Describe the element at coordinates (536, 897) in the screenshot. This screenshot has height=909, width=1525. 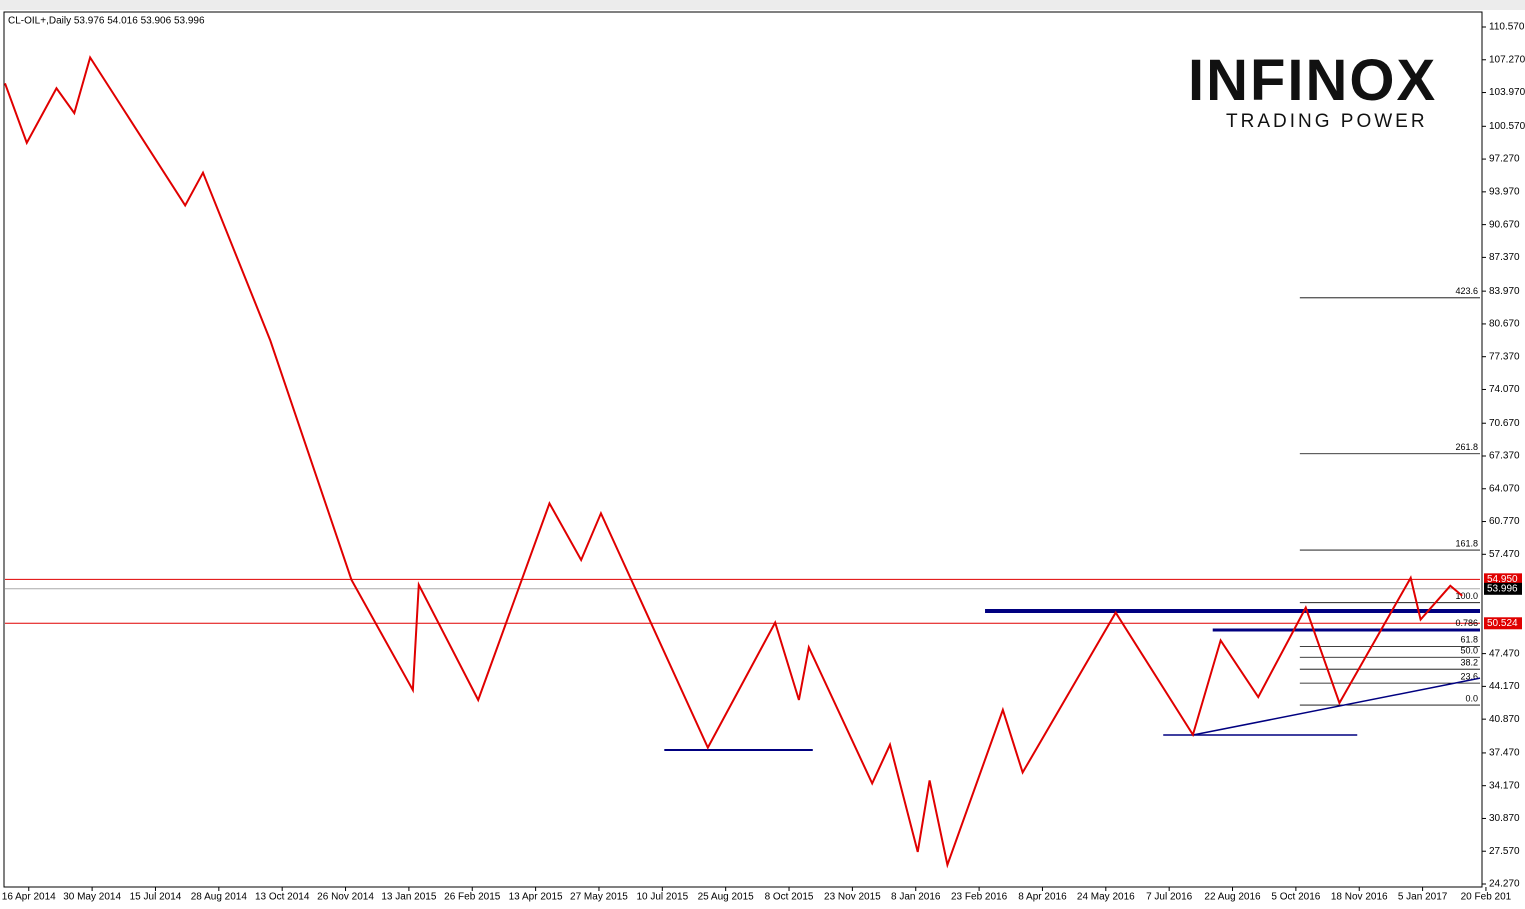
I see `x-tick-label: 13 Apr 2015` at that location.